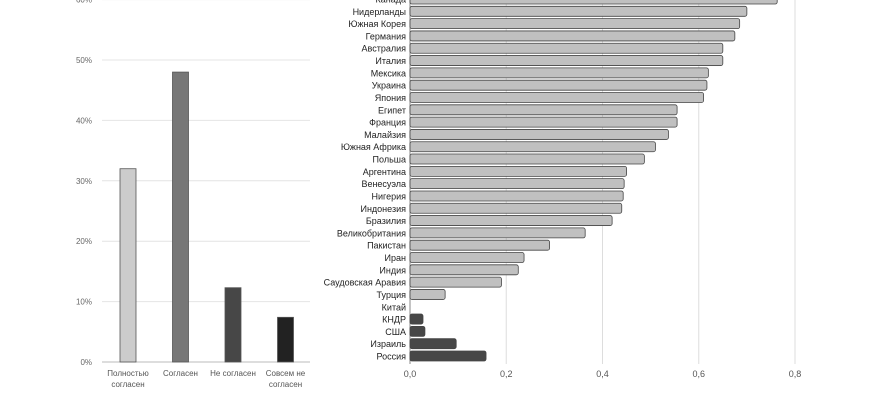 The image size is (870, 400). I want to click on x-tick-label: 0,2, so click(506, 374).